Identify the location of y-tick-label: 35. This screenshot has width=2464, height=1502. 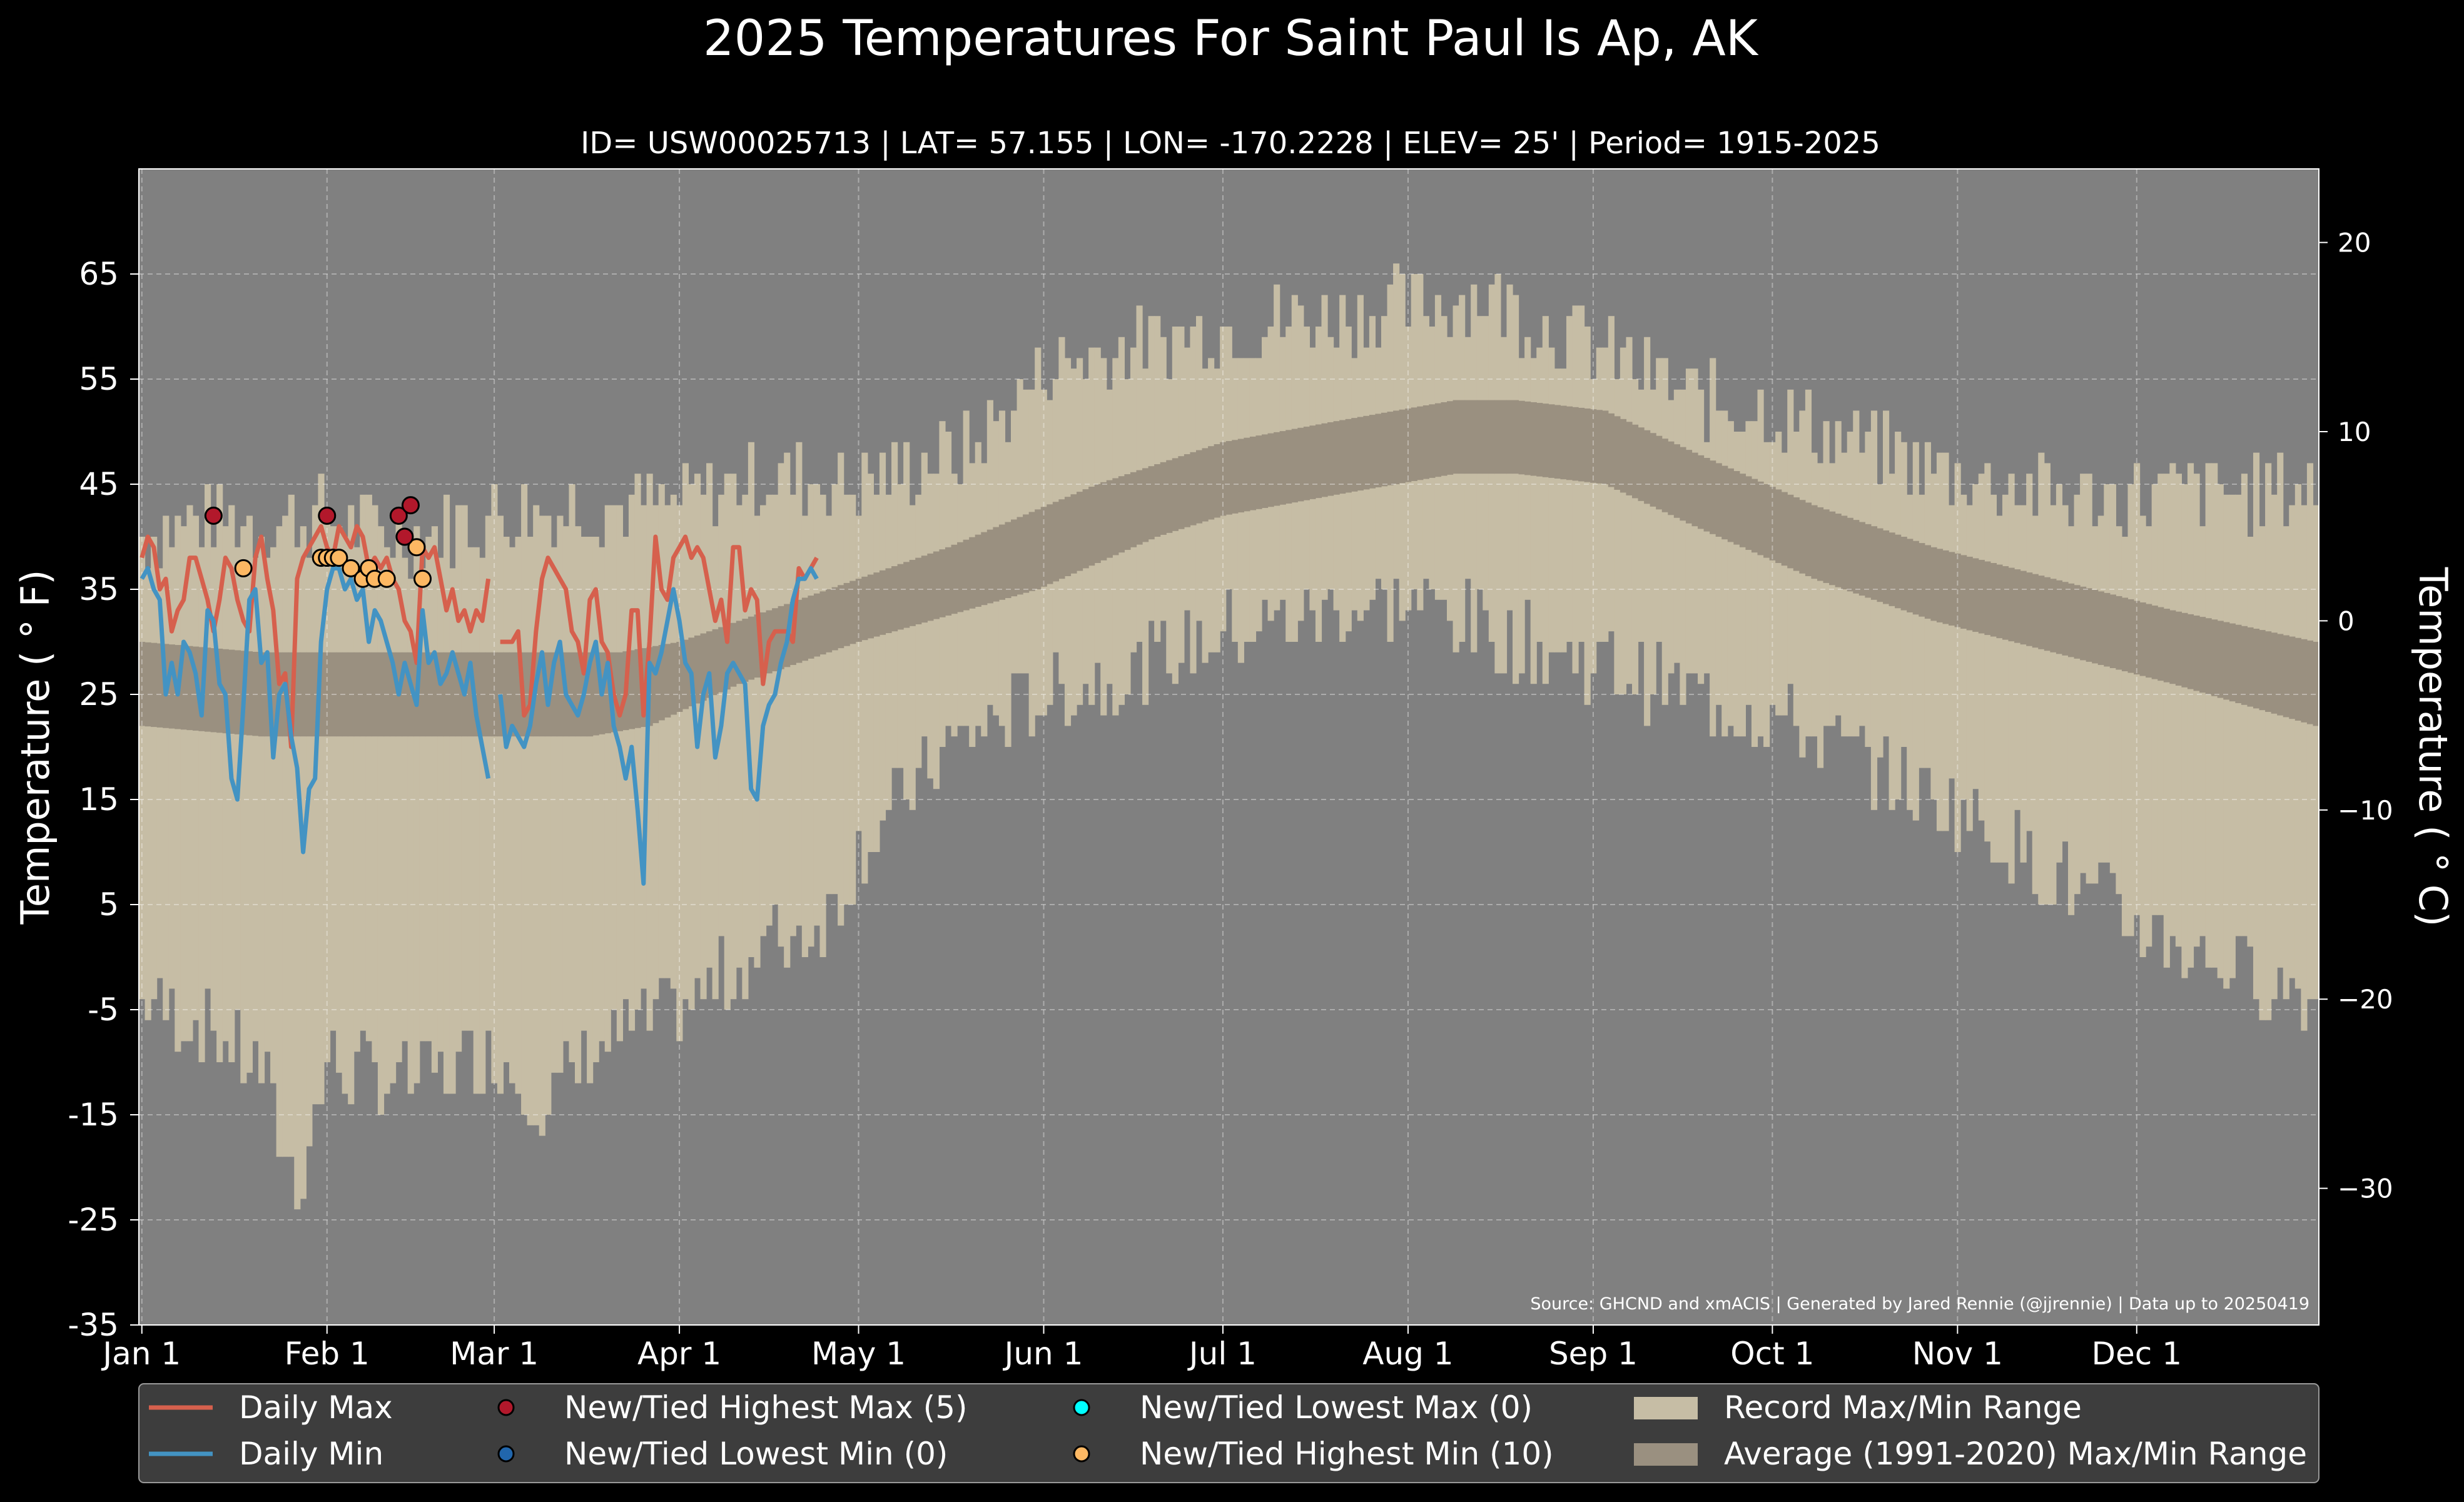
(99, 589).